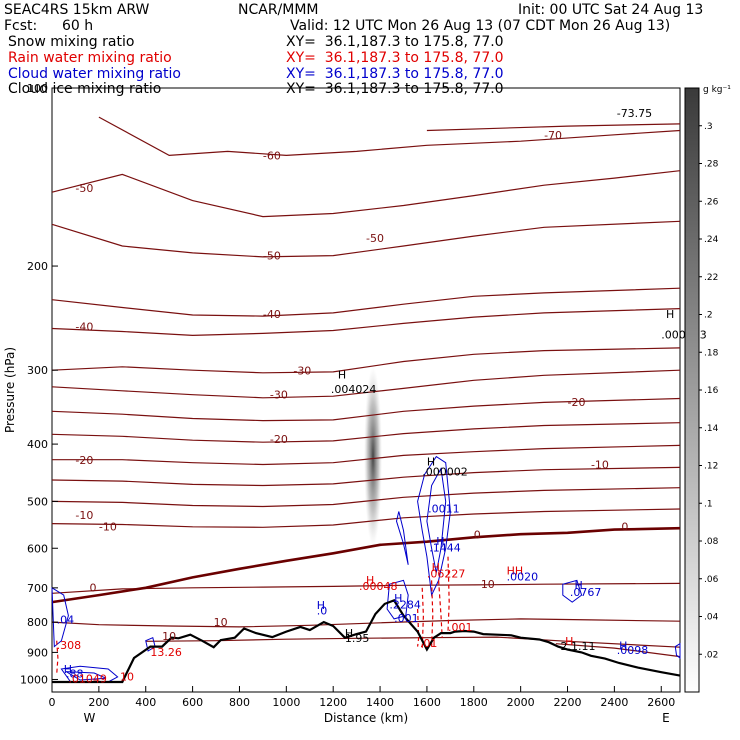  Describe the element at coordinates (405, 604) in the screenshot. I see `contour-label: .2284` at that location.